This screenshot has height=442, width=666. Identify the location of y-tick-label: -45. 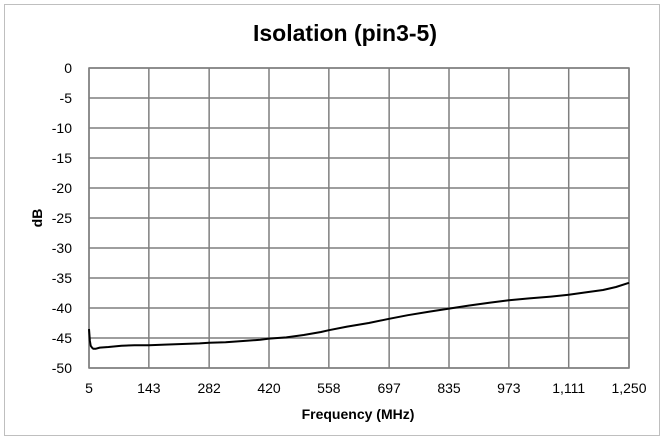
(62, 338).